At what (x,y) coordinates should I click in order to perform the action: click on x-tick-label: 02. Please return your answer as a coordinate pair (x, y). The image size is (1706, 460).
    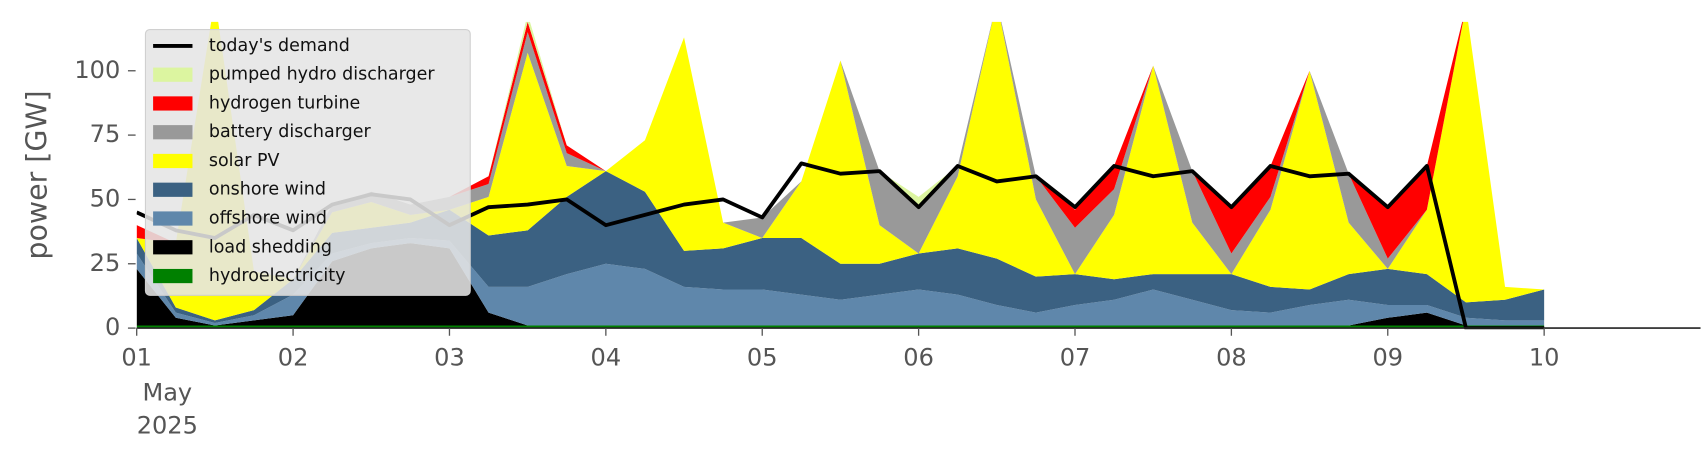
    Looking at the image, I should click on (293, 358).